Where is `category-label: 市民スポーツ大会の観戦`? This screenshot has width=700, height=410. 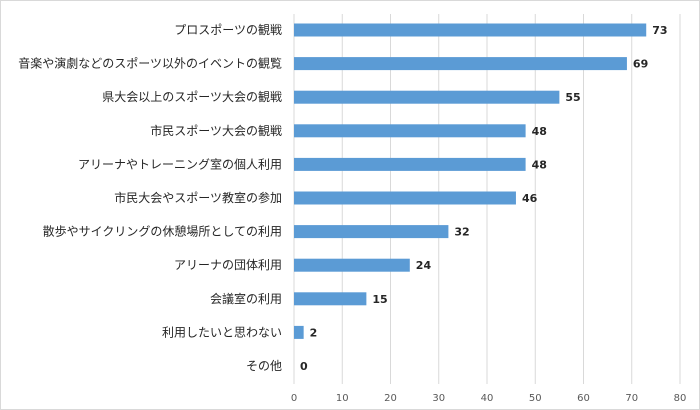 category-label: 市民スポーツ大会の観戦 is located at coordinates (216, 130).